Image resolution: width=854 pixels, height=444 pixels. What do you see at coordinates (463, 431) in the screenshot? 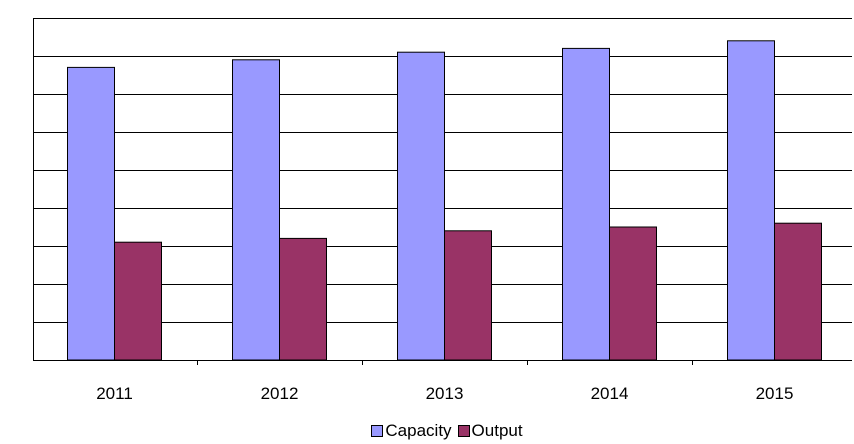
I see `legend-swatch-output` at bounding box center [463, 431].